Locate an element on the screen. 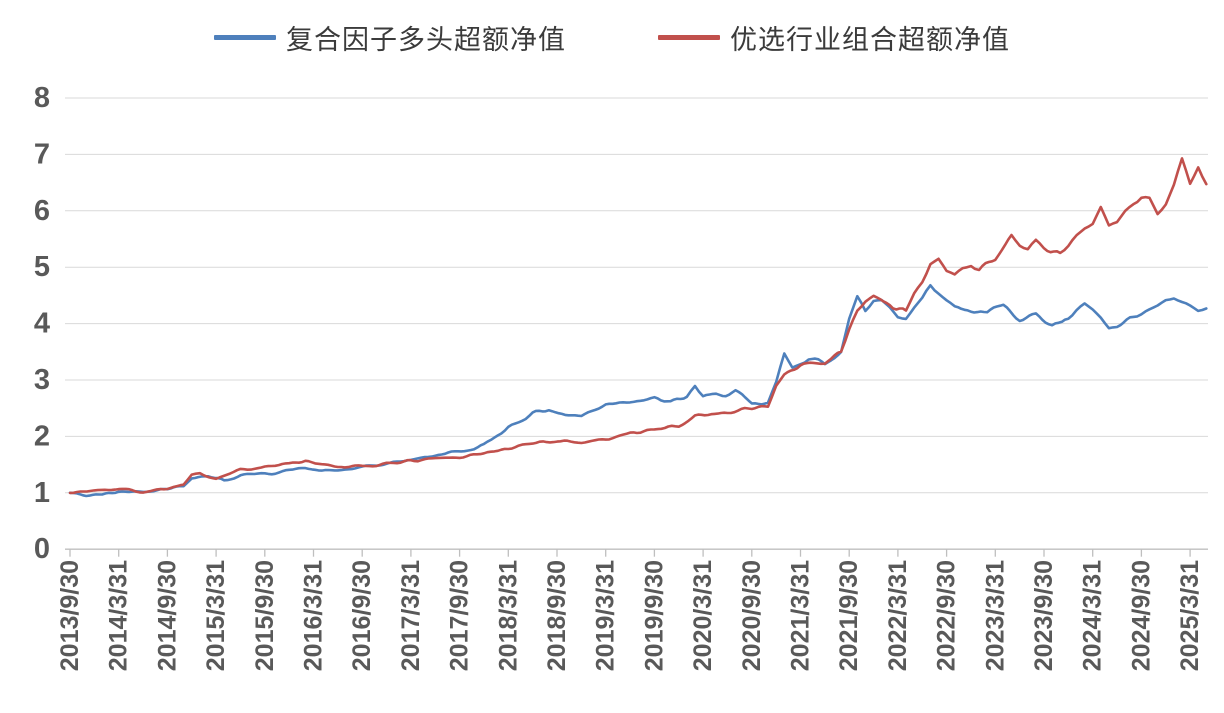 The image size is (1224, 713). y-axis-label-4: 4 is located at coordinates (42, 324).